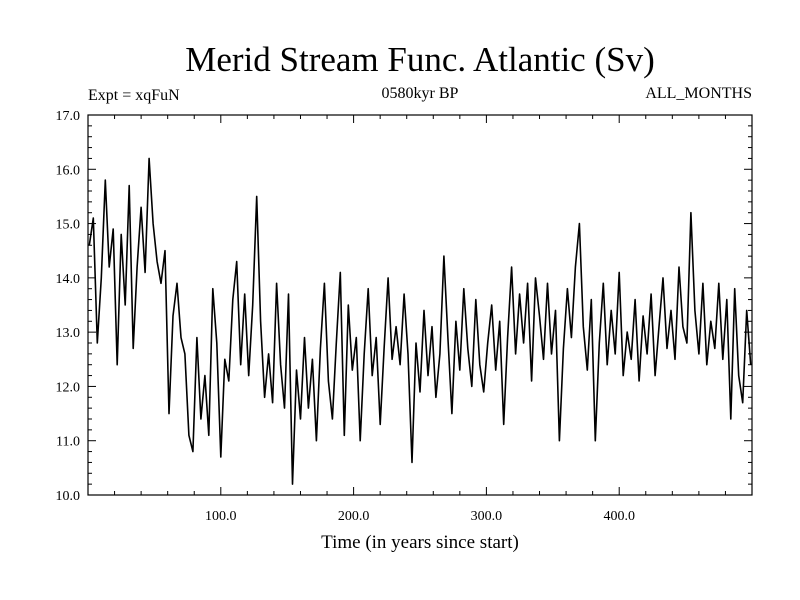 The width and height of the screenshot is (800, 600). Describe the element at coordinates (487, 516) in the screenshot. I see `x-tick-label: 300.0` at that location.